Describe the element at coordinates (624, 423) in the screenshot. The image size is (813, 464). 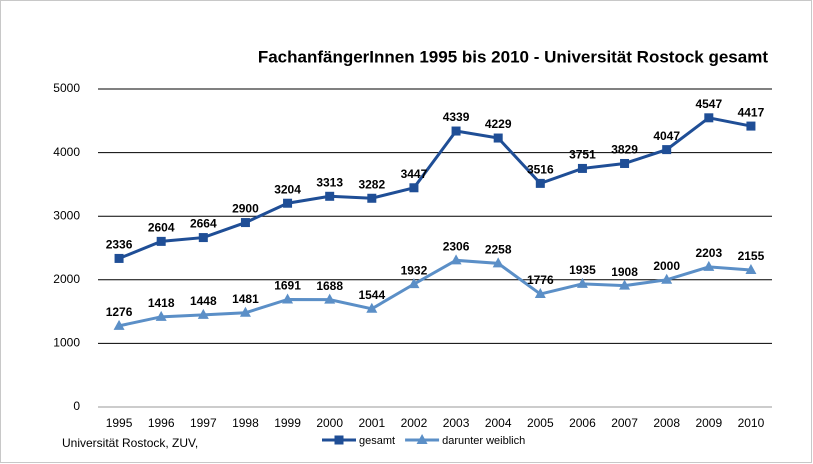
I see `x-tick-label: 2007` at that location.